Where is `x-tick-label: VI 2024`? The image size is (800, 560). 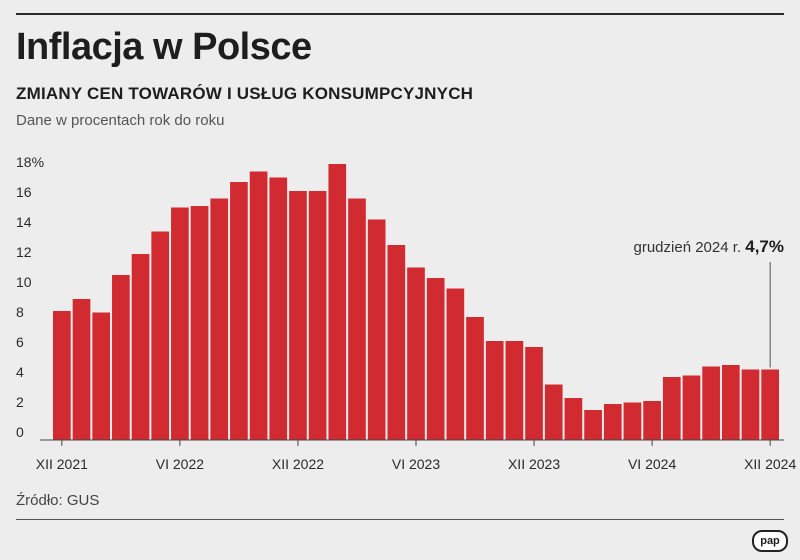 x-tick-label: VI 2024 is located at coordinates (652, 464).